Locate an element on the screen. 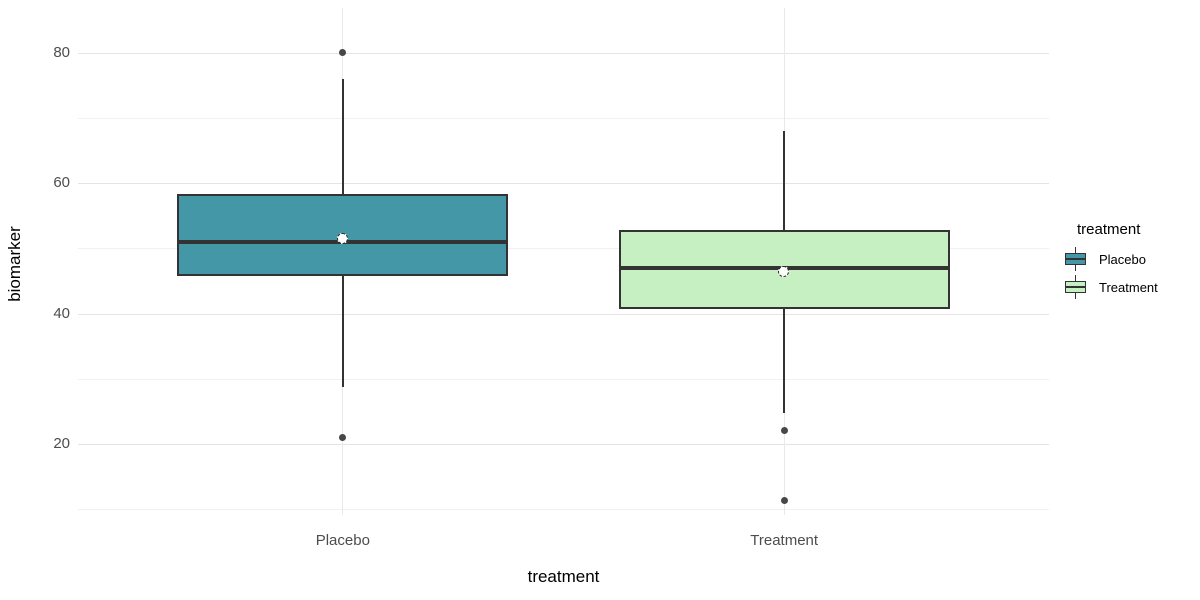 This screenshot has height=600, width=1200. legend-entry: Treatment is located at coordinates (1111, 287).